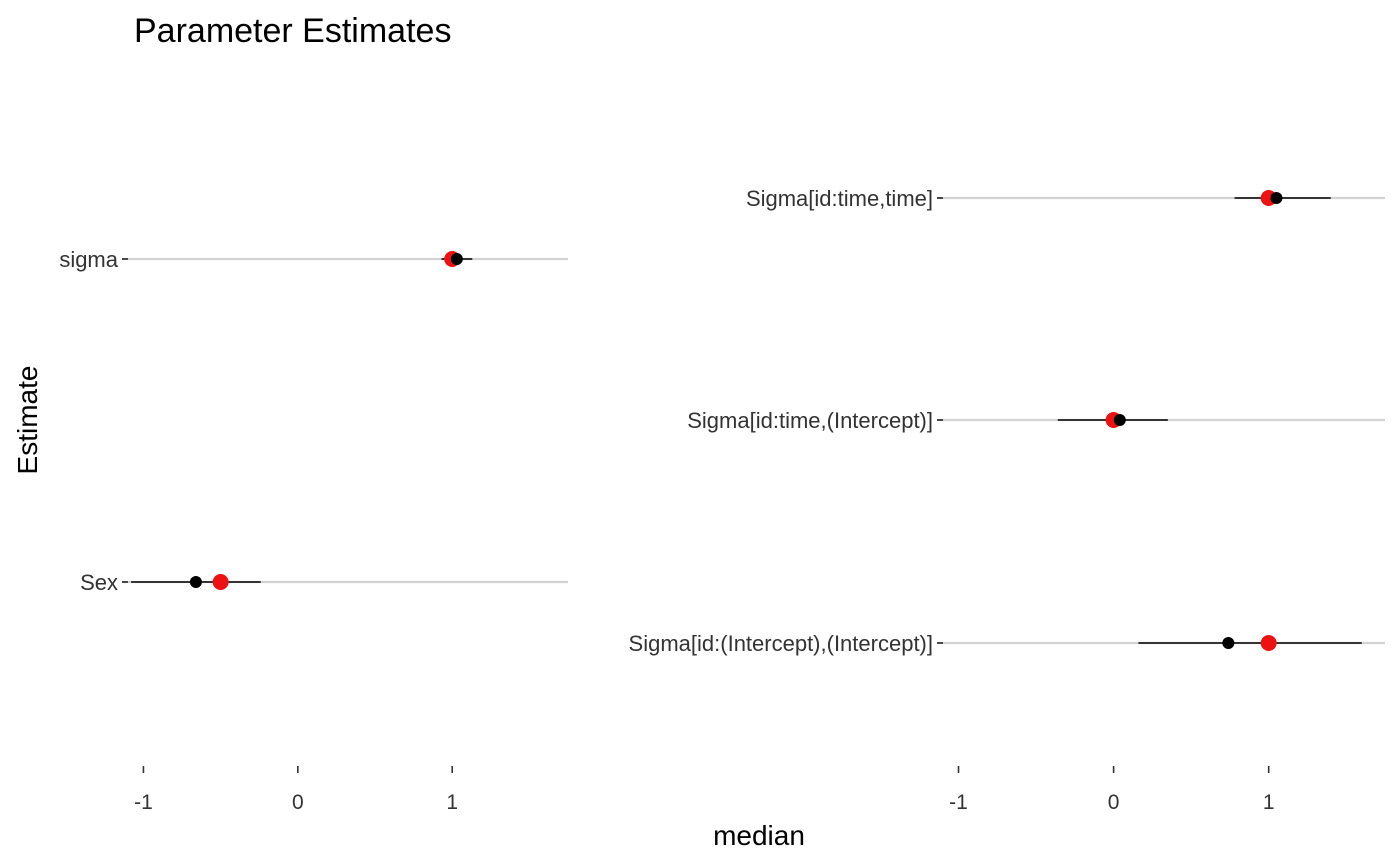  I want to click on x-tick-label-0-2: 1, so click(452, 802).